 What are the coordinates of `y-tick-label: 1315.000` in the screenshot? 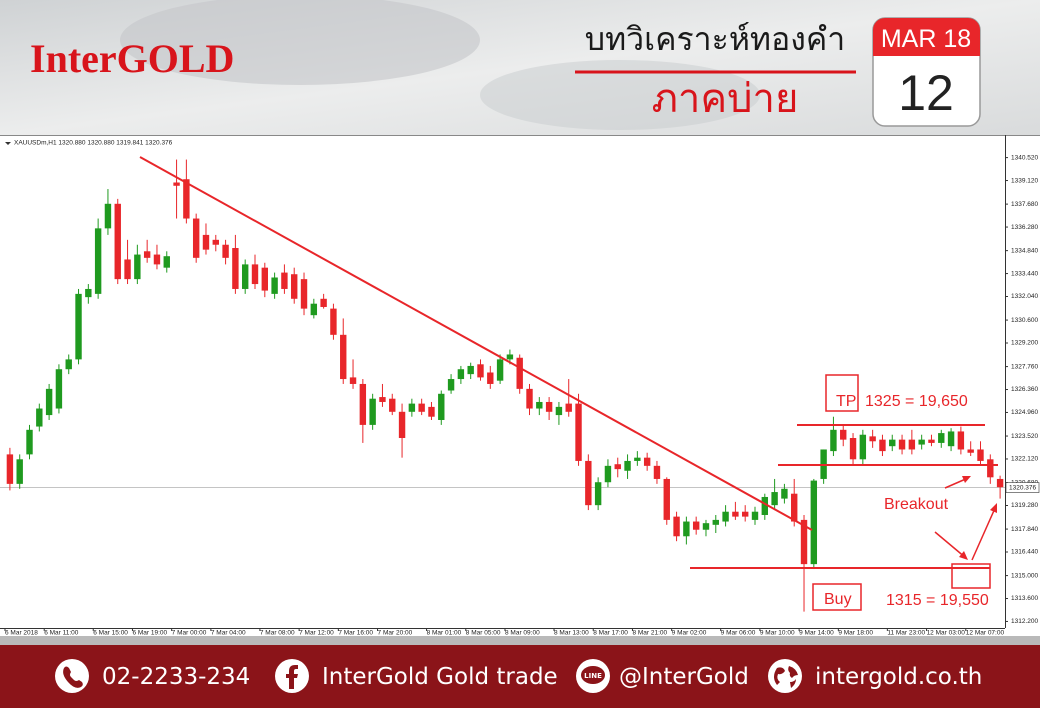 It's located at (1024, 575).